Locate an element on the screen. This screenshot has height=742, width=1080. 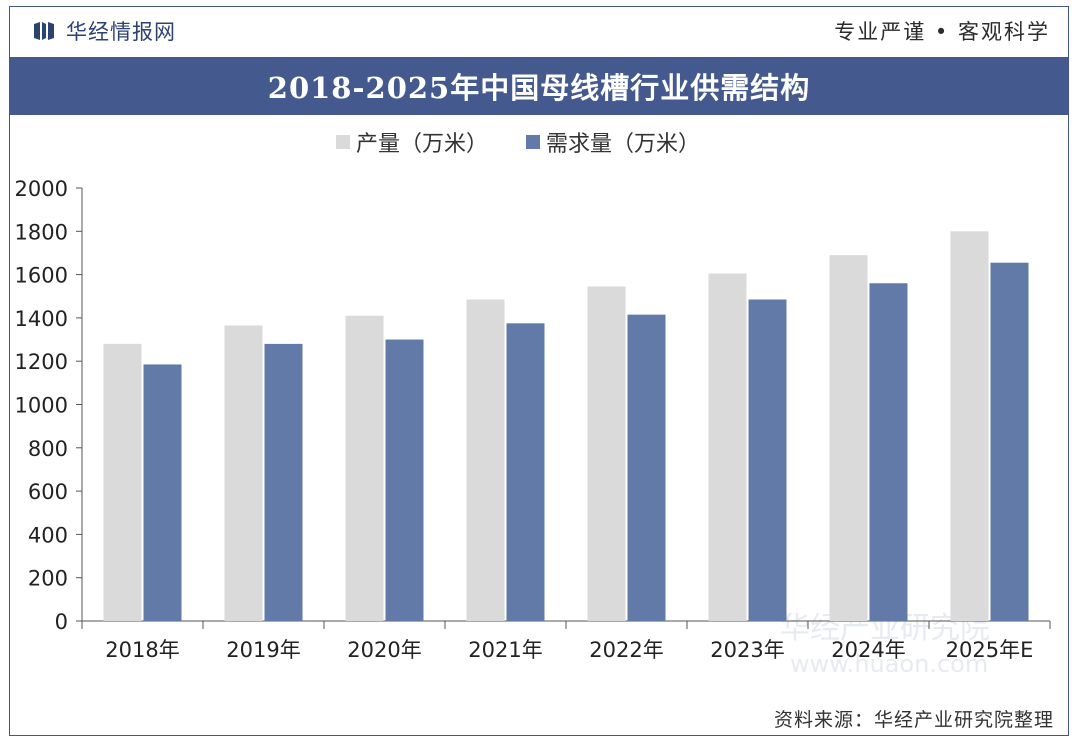
y-tick-label: 200 is located at coordinates (48, 579).